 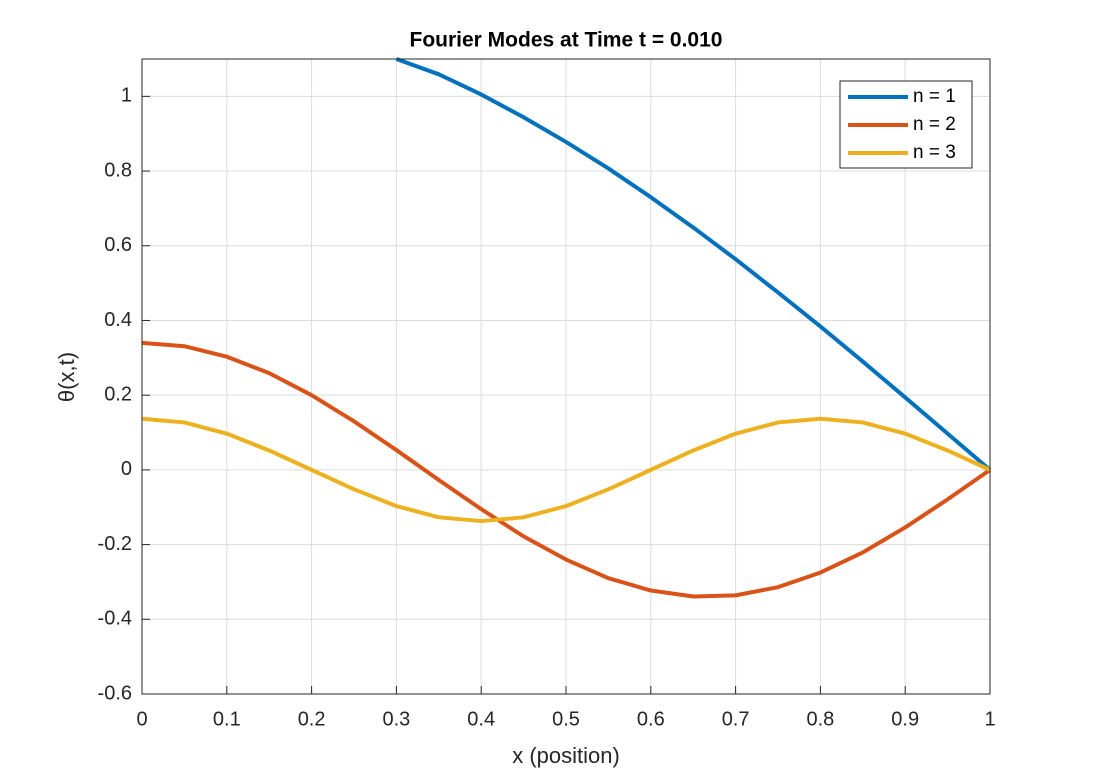 I want to click on x-tick-label: 0.5, so click(x=566, y=719).